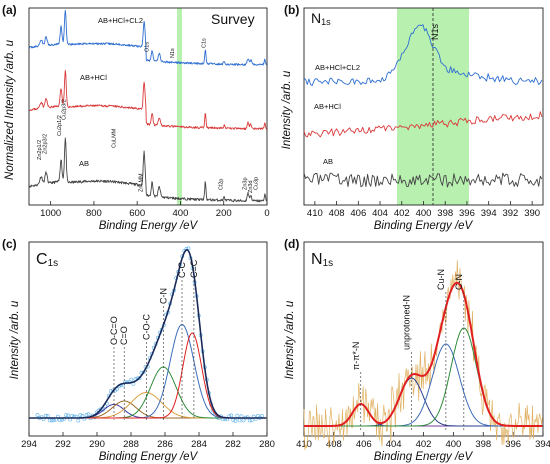 This screenshot has width=550, height=464. Describe the element at coordinates (9, 244) in the screenshot. I see `c-panel-label: (c)` at that location.